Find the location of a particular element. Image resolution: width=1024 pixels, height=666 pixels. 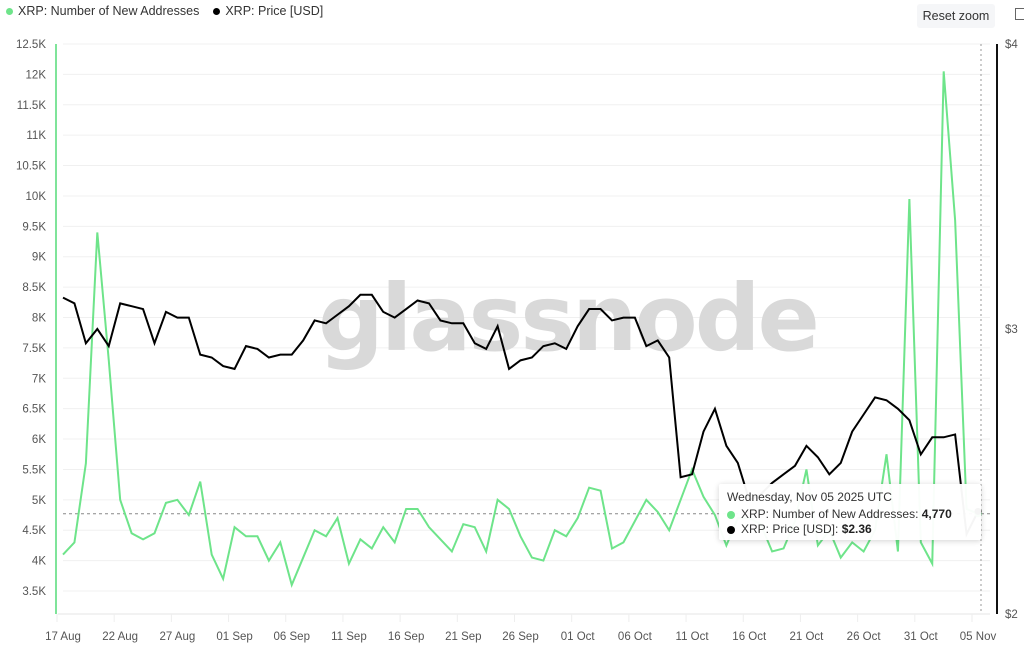

x-tick-label: 17 Aug is located at coordinates (63, 637).